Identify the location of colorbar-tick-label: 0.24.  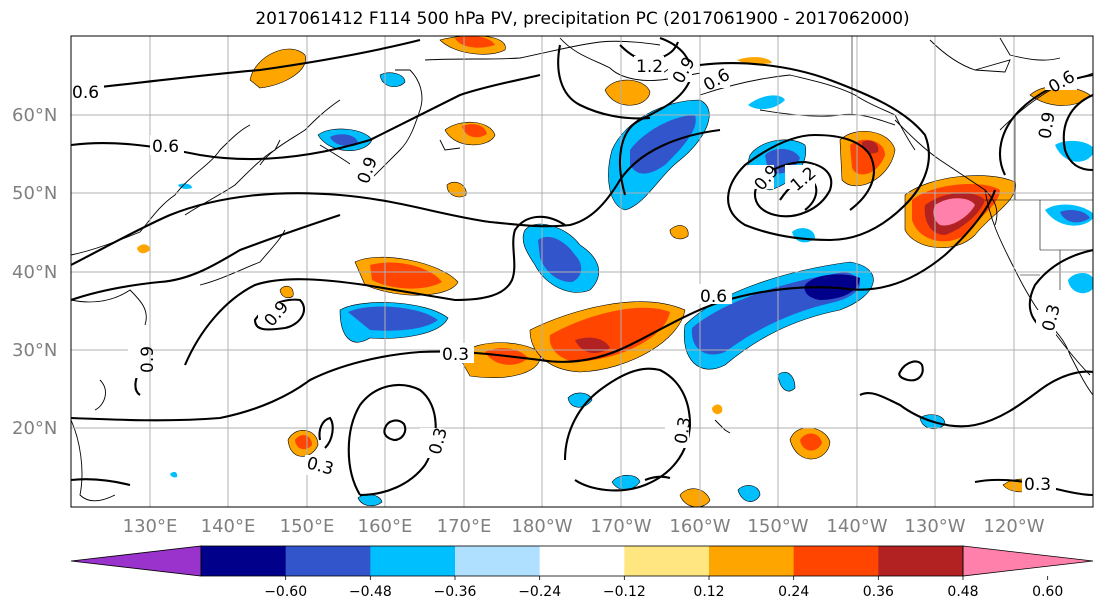
(793, 592).